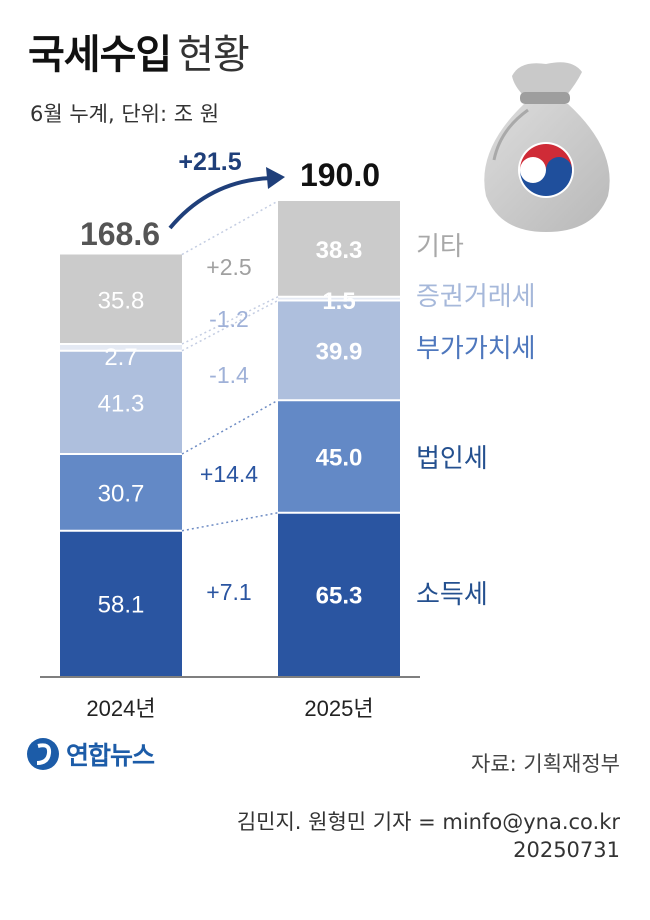  Describe the element at coordinates (340, 175) in the screenshot. I see `total-label: 190.0` at that location.